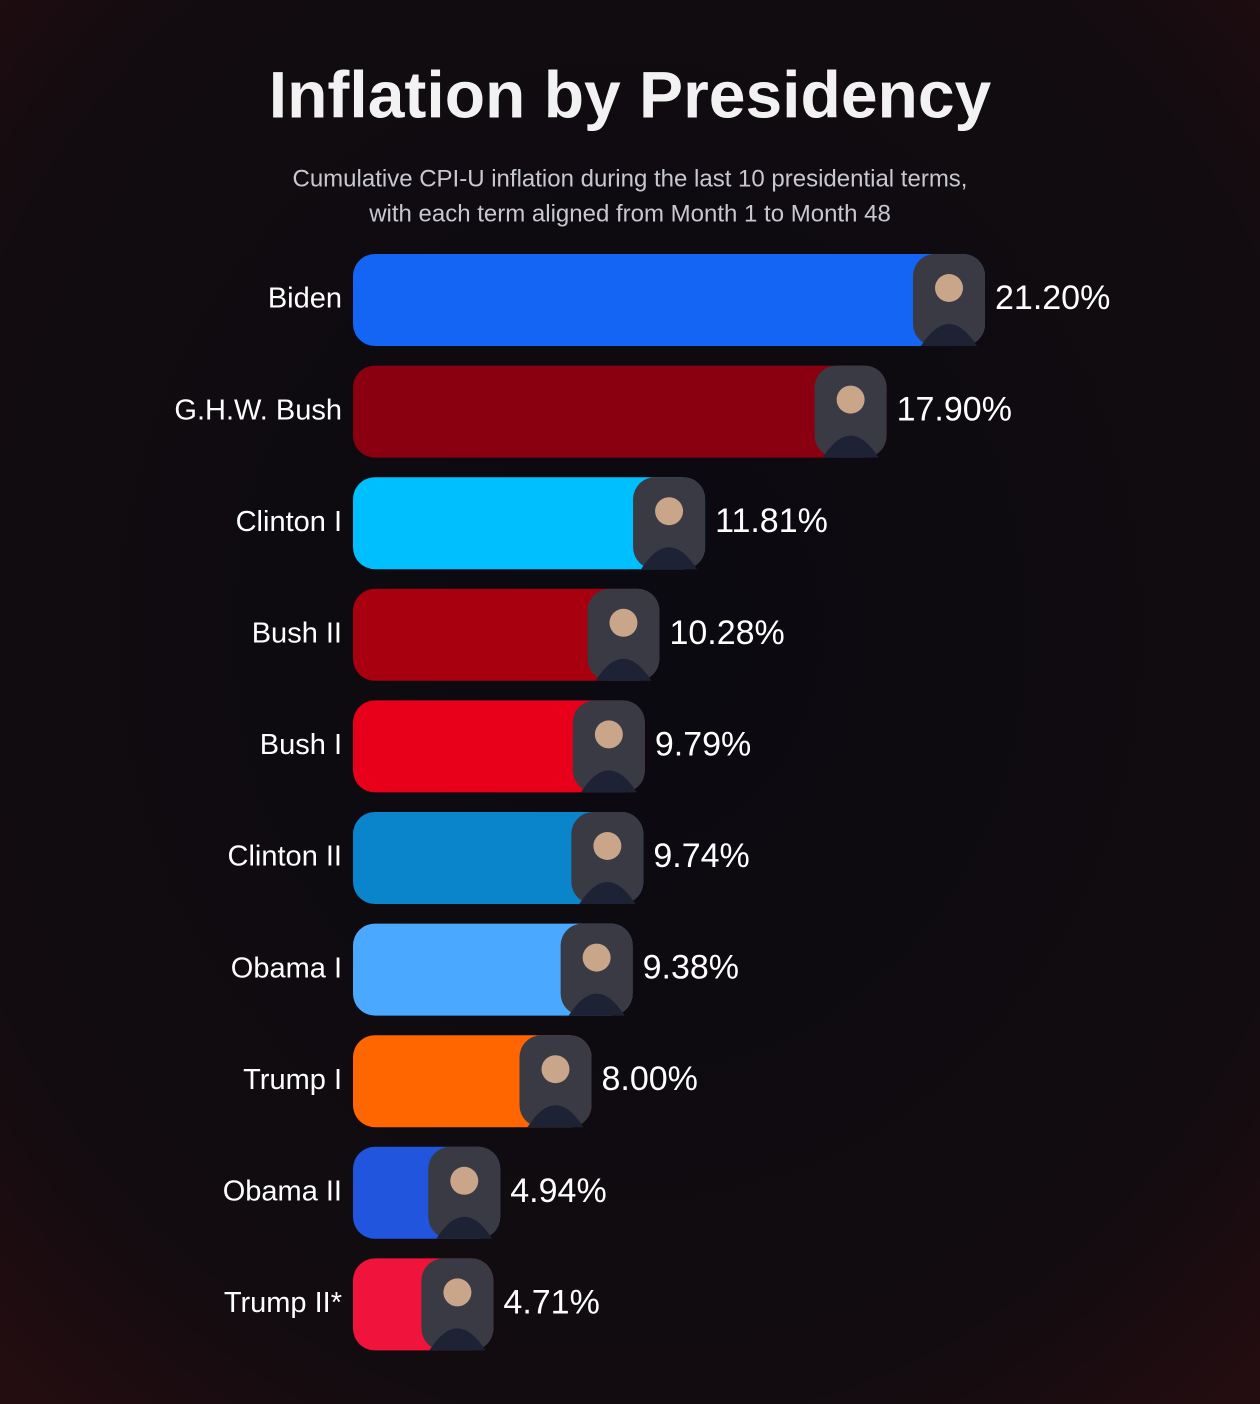  Describe the element at coordinates (551, 1302) in the screenshot. I see `value-label: 4.71%` at that location.